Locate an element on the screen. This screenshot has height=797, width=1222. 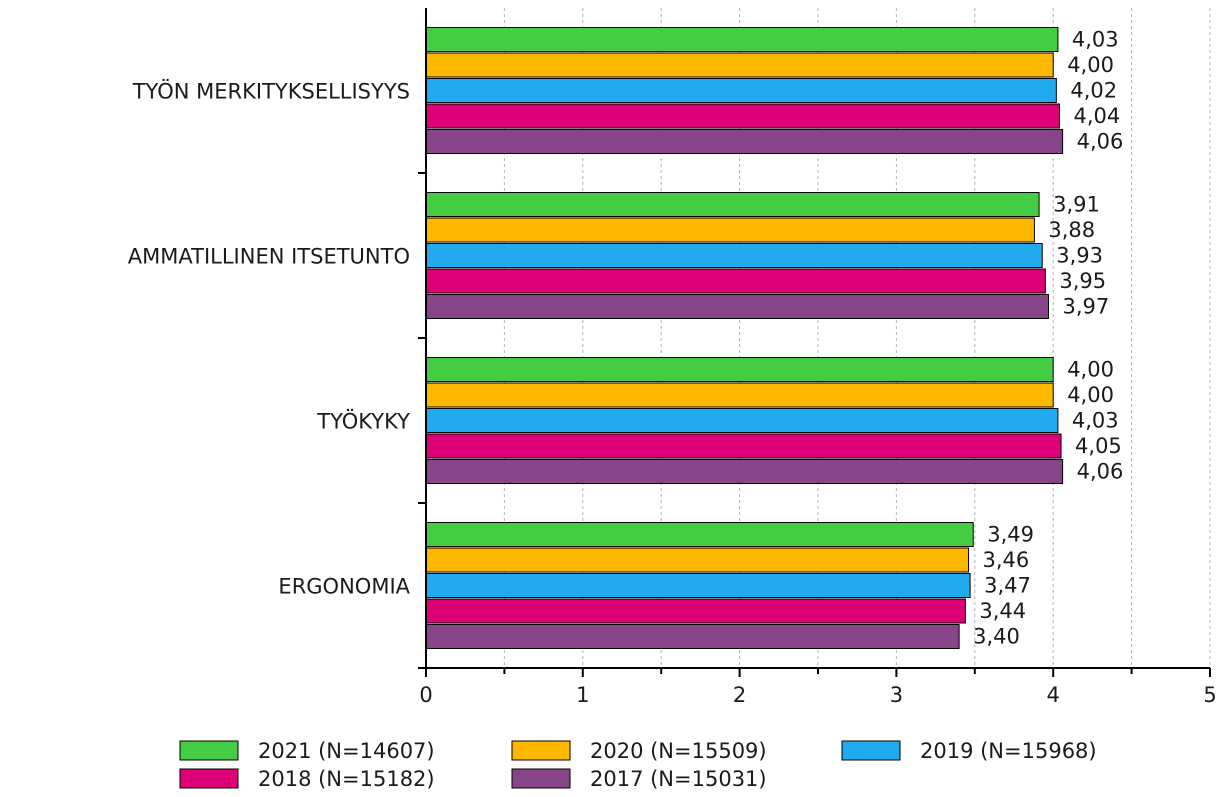
data-label: 4,05 is located at coordinates (1098, 446).